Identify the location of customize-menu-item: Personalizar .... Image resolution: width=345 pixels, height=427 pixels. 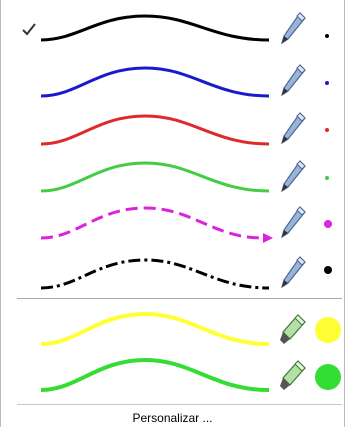
(172, 418).